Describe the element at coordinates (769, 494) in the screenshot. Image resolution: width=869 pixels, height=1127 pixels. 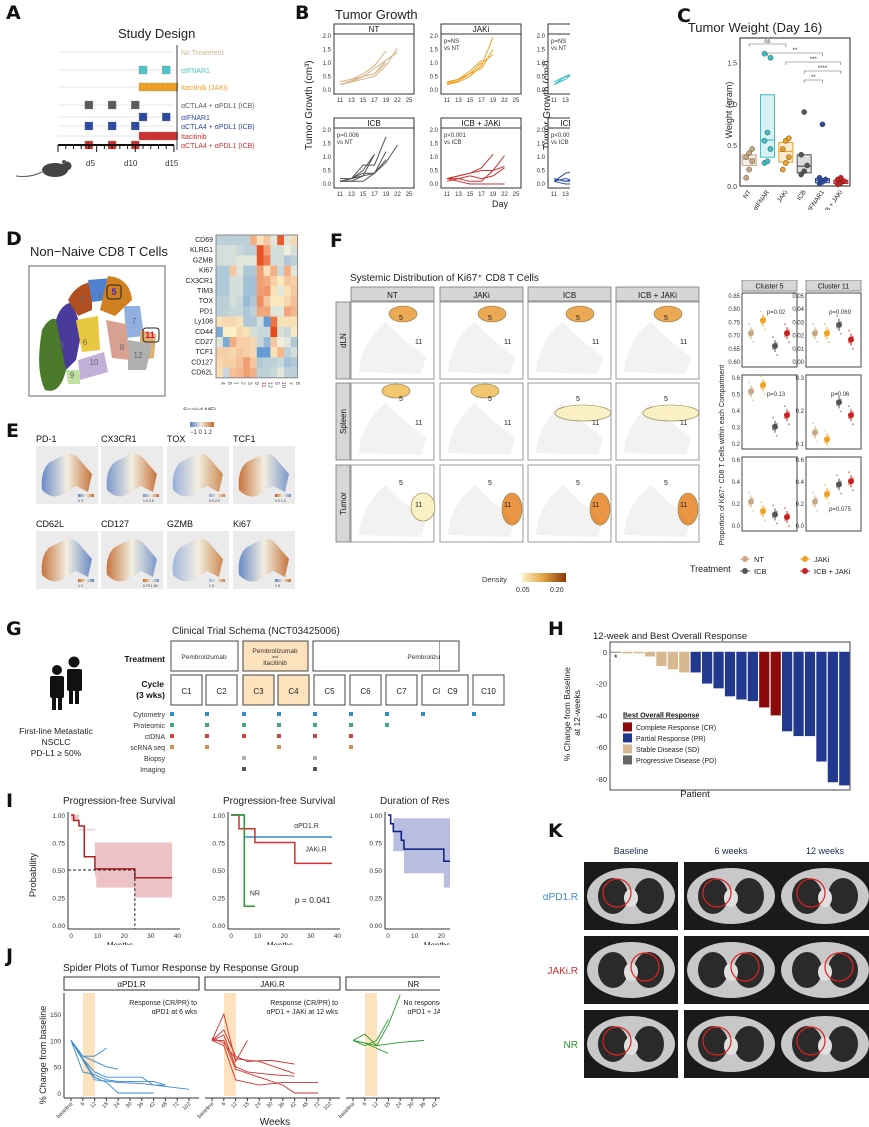
I see `dot-plot` at that location.